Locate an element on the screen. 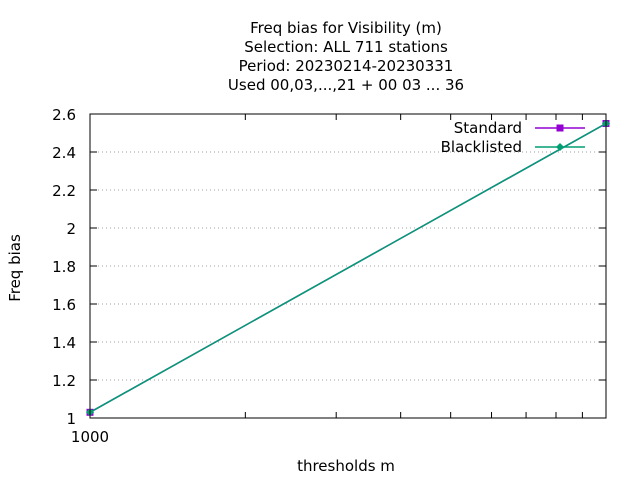 The width and height of the screenshot is (640, 480). title-line: Period: 20230214-20230331 is located at coordinates (346, 66).